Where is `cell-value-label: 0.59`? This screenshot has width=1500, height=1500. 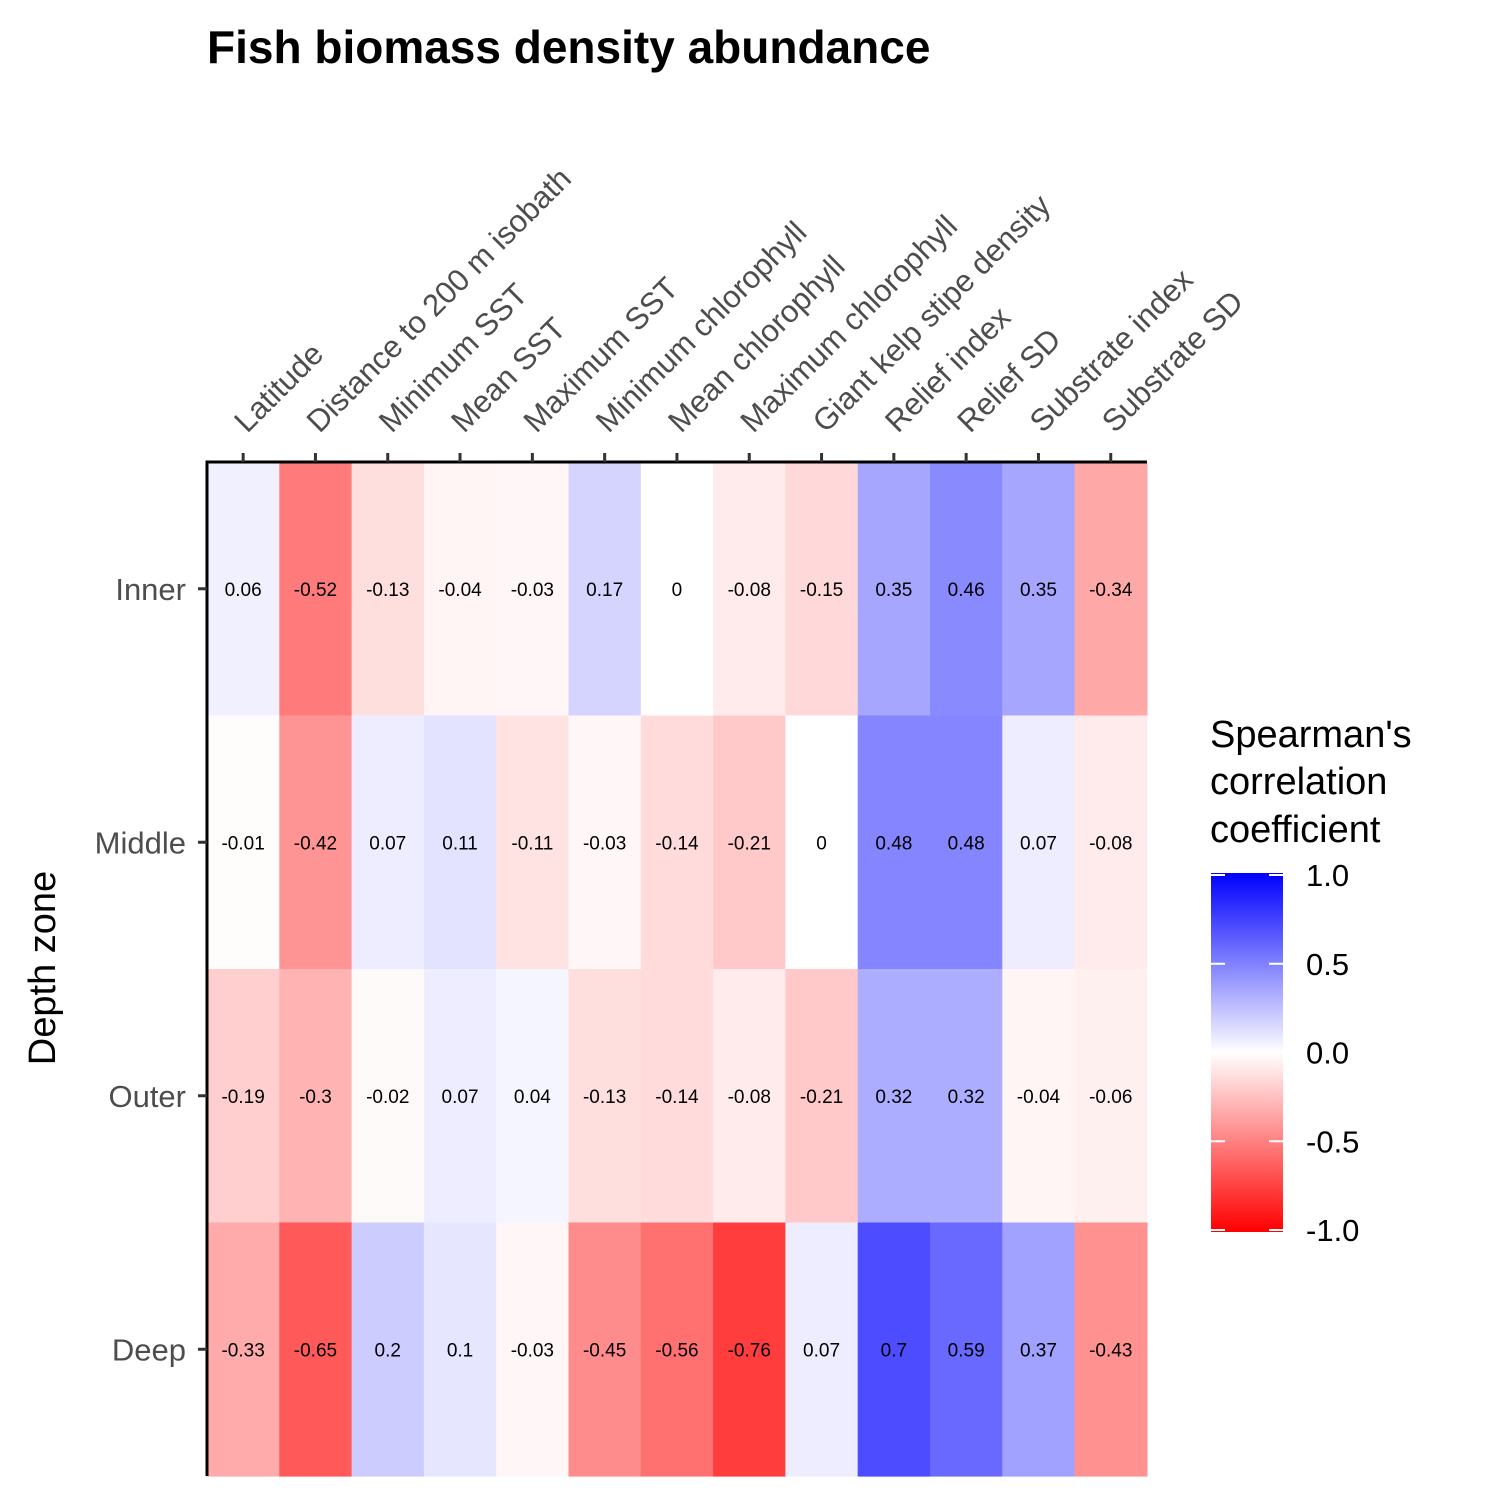 cell-value-label: 0.59 is located at coordinates (966, 1350).